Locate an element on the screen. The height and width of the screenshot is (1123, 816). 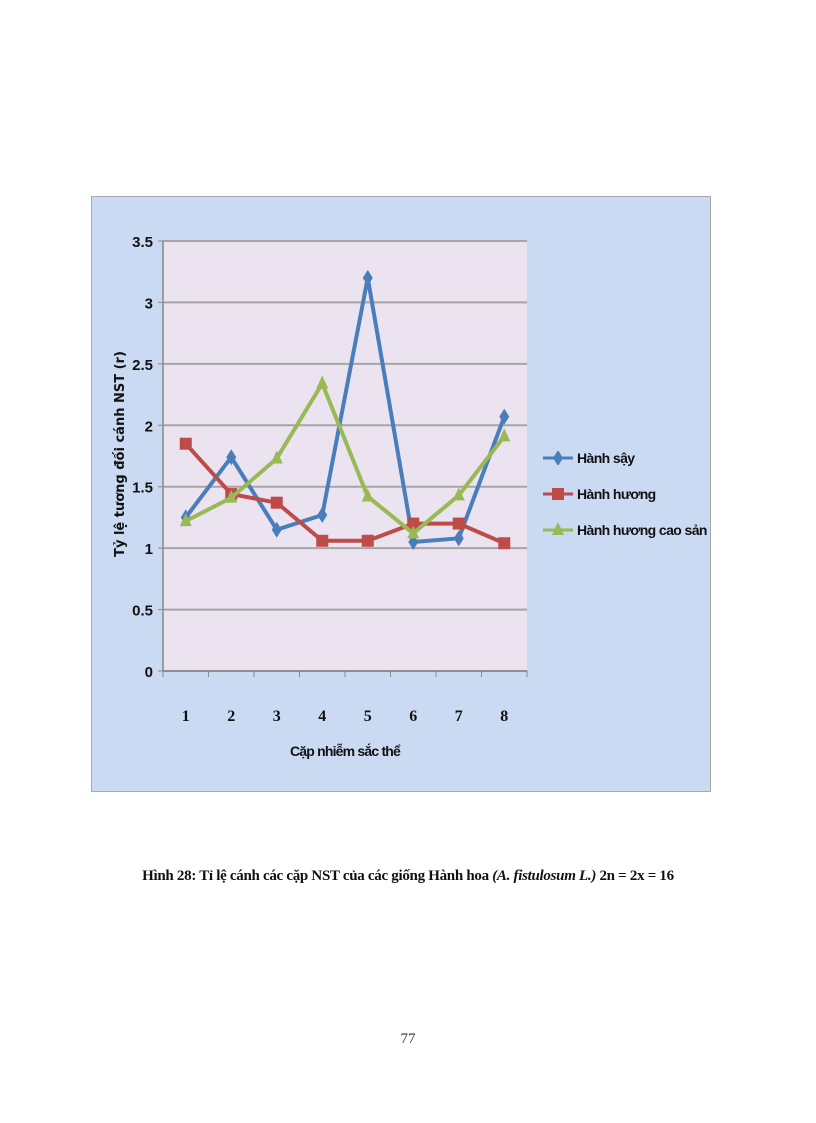
diamond-legend-icon is located at coordinates (558, 458).